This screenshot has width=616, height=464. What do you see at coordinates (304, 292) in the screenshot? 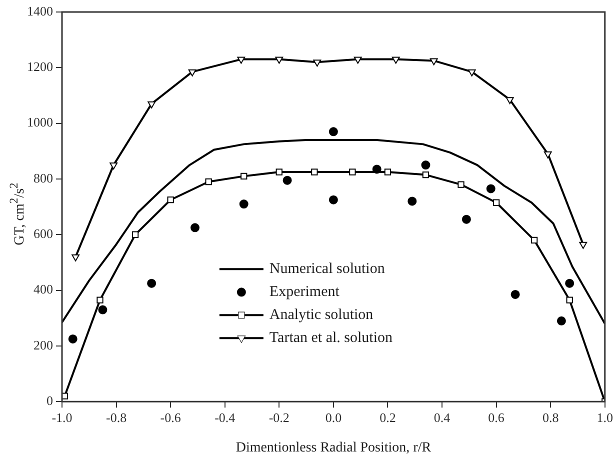
I see `legend-label: Experiment` at bounding box center [304, 292].